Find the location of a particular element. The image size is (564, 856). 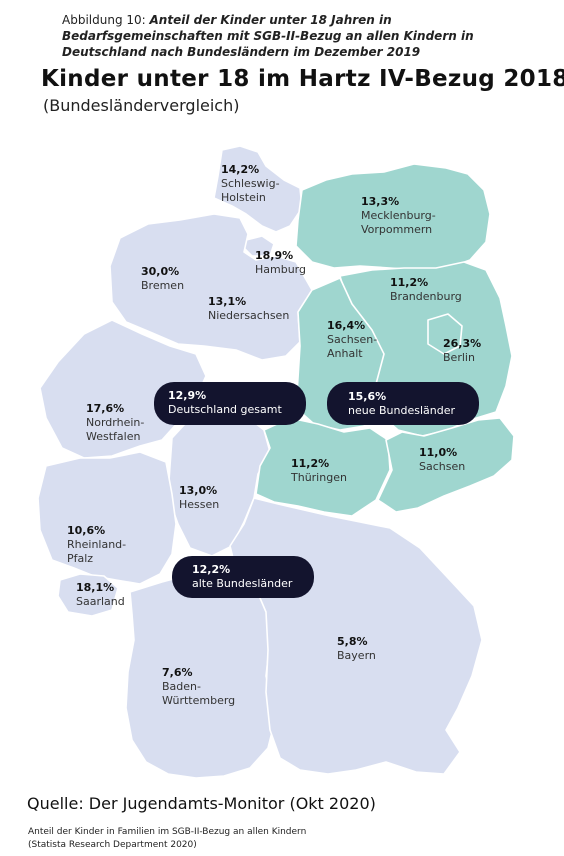

footnote-line-2: (Statista Research Department 2020) is located at coordinates (112, 845).